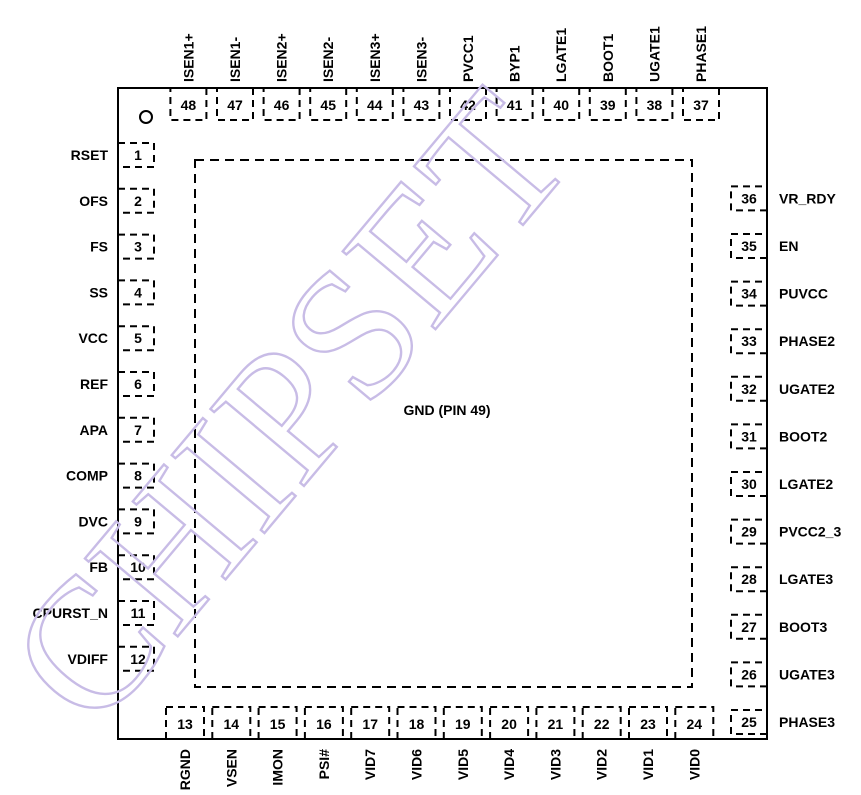 The image size is (861, 795). What do you see at coordinates (188, 57) in the screenshot?
I see `pin-48-label: ISEN1+` at bounding box center [188, 57].